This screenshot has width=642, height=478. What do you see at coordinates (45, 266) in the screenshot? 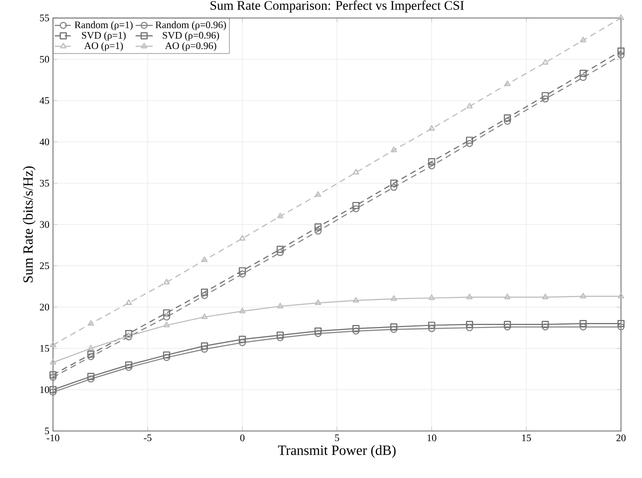
I see `y-tick-label: 25` at bounding box center [45, 266].